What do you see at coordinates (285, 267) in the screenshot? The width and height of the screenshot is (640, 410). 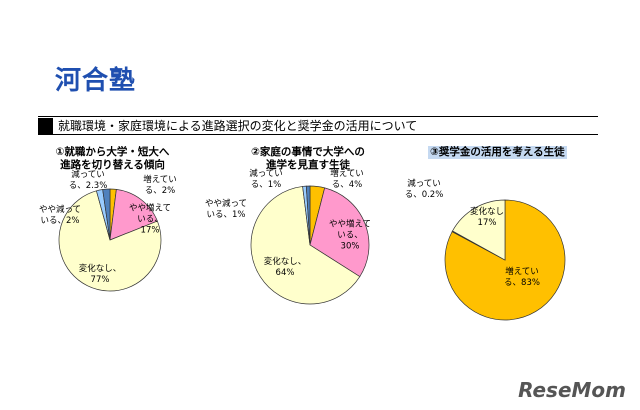 I see `slice-label: 変化なし、64%` at bounding box center [285, 267].